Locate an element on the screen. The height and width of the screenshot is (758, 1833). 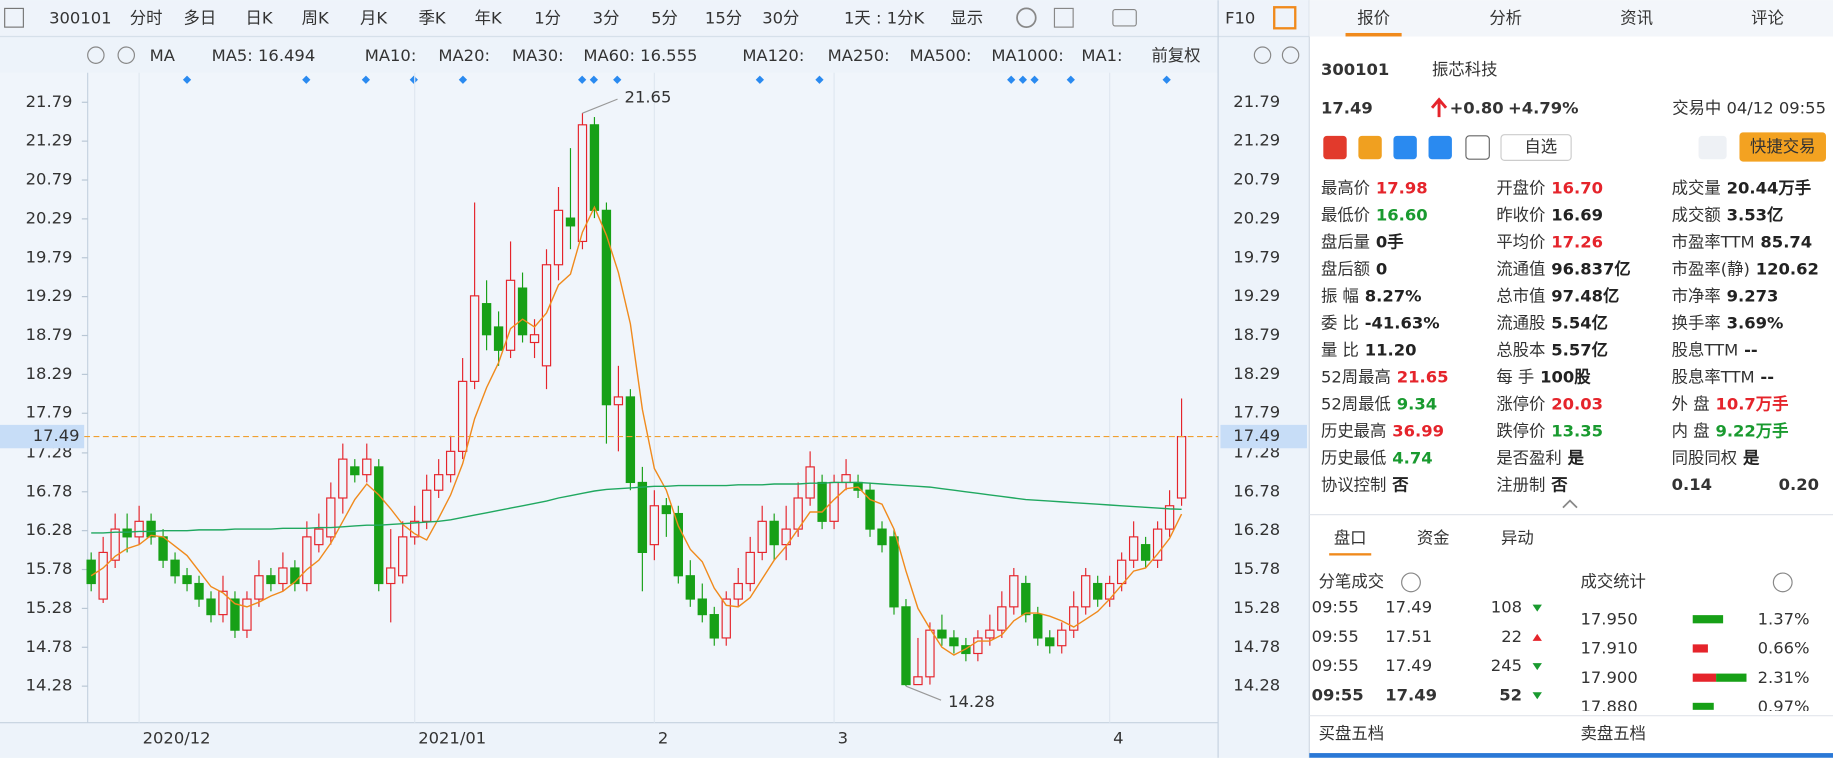
quote-row: 总市值 97.48亿 is located at coordinates (1557, 295).